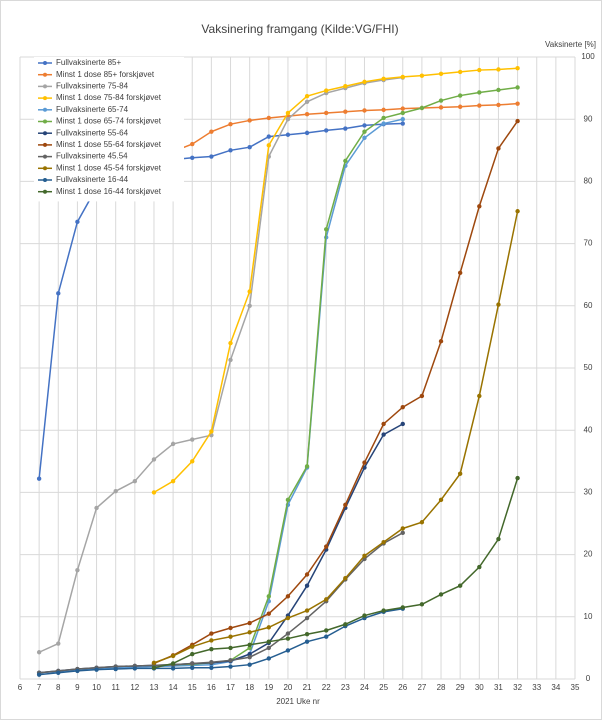  Describe the element at coordinates (479, 687) in the screenshot. I see `x-tick-label: 30` at that location.